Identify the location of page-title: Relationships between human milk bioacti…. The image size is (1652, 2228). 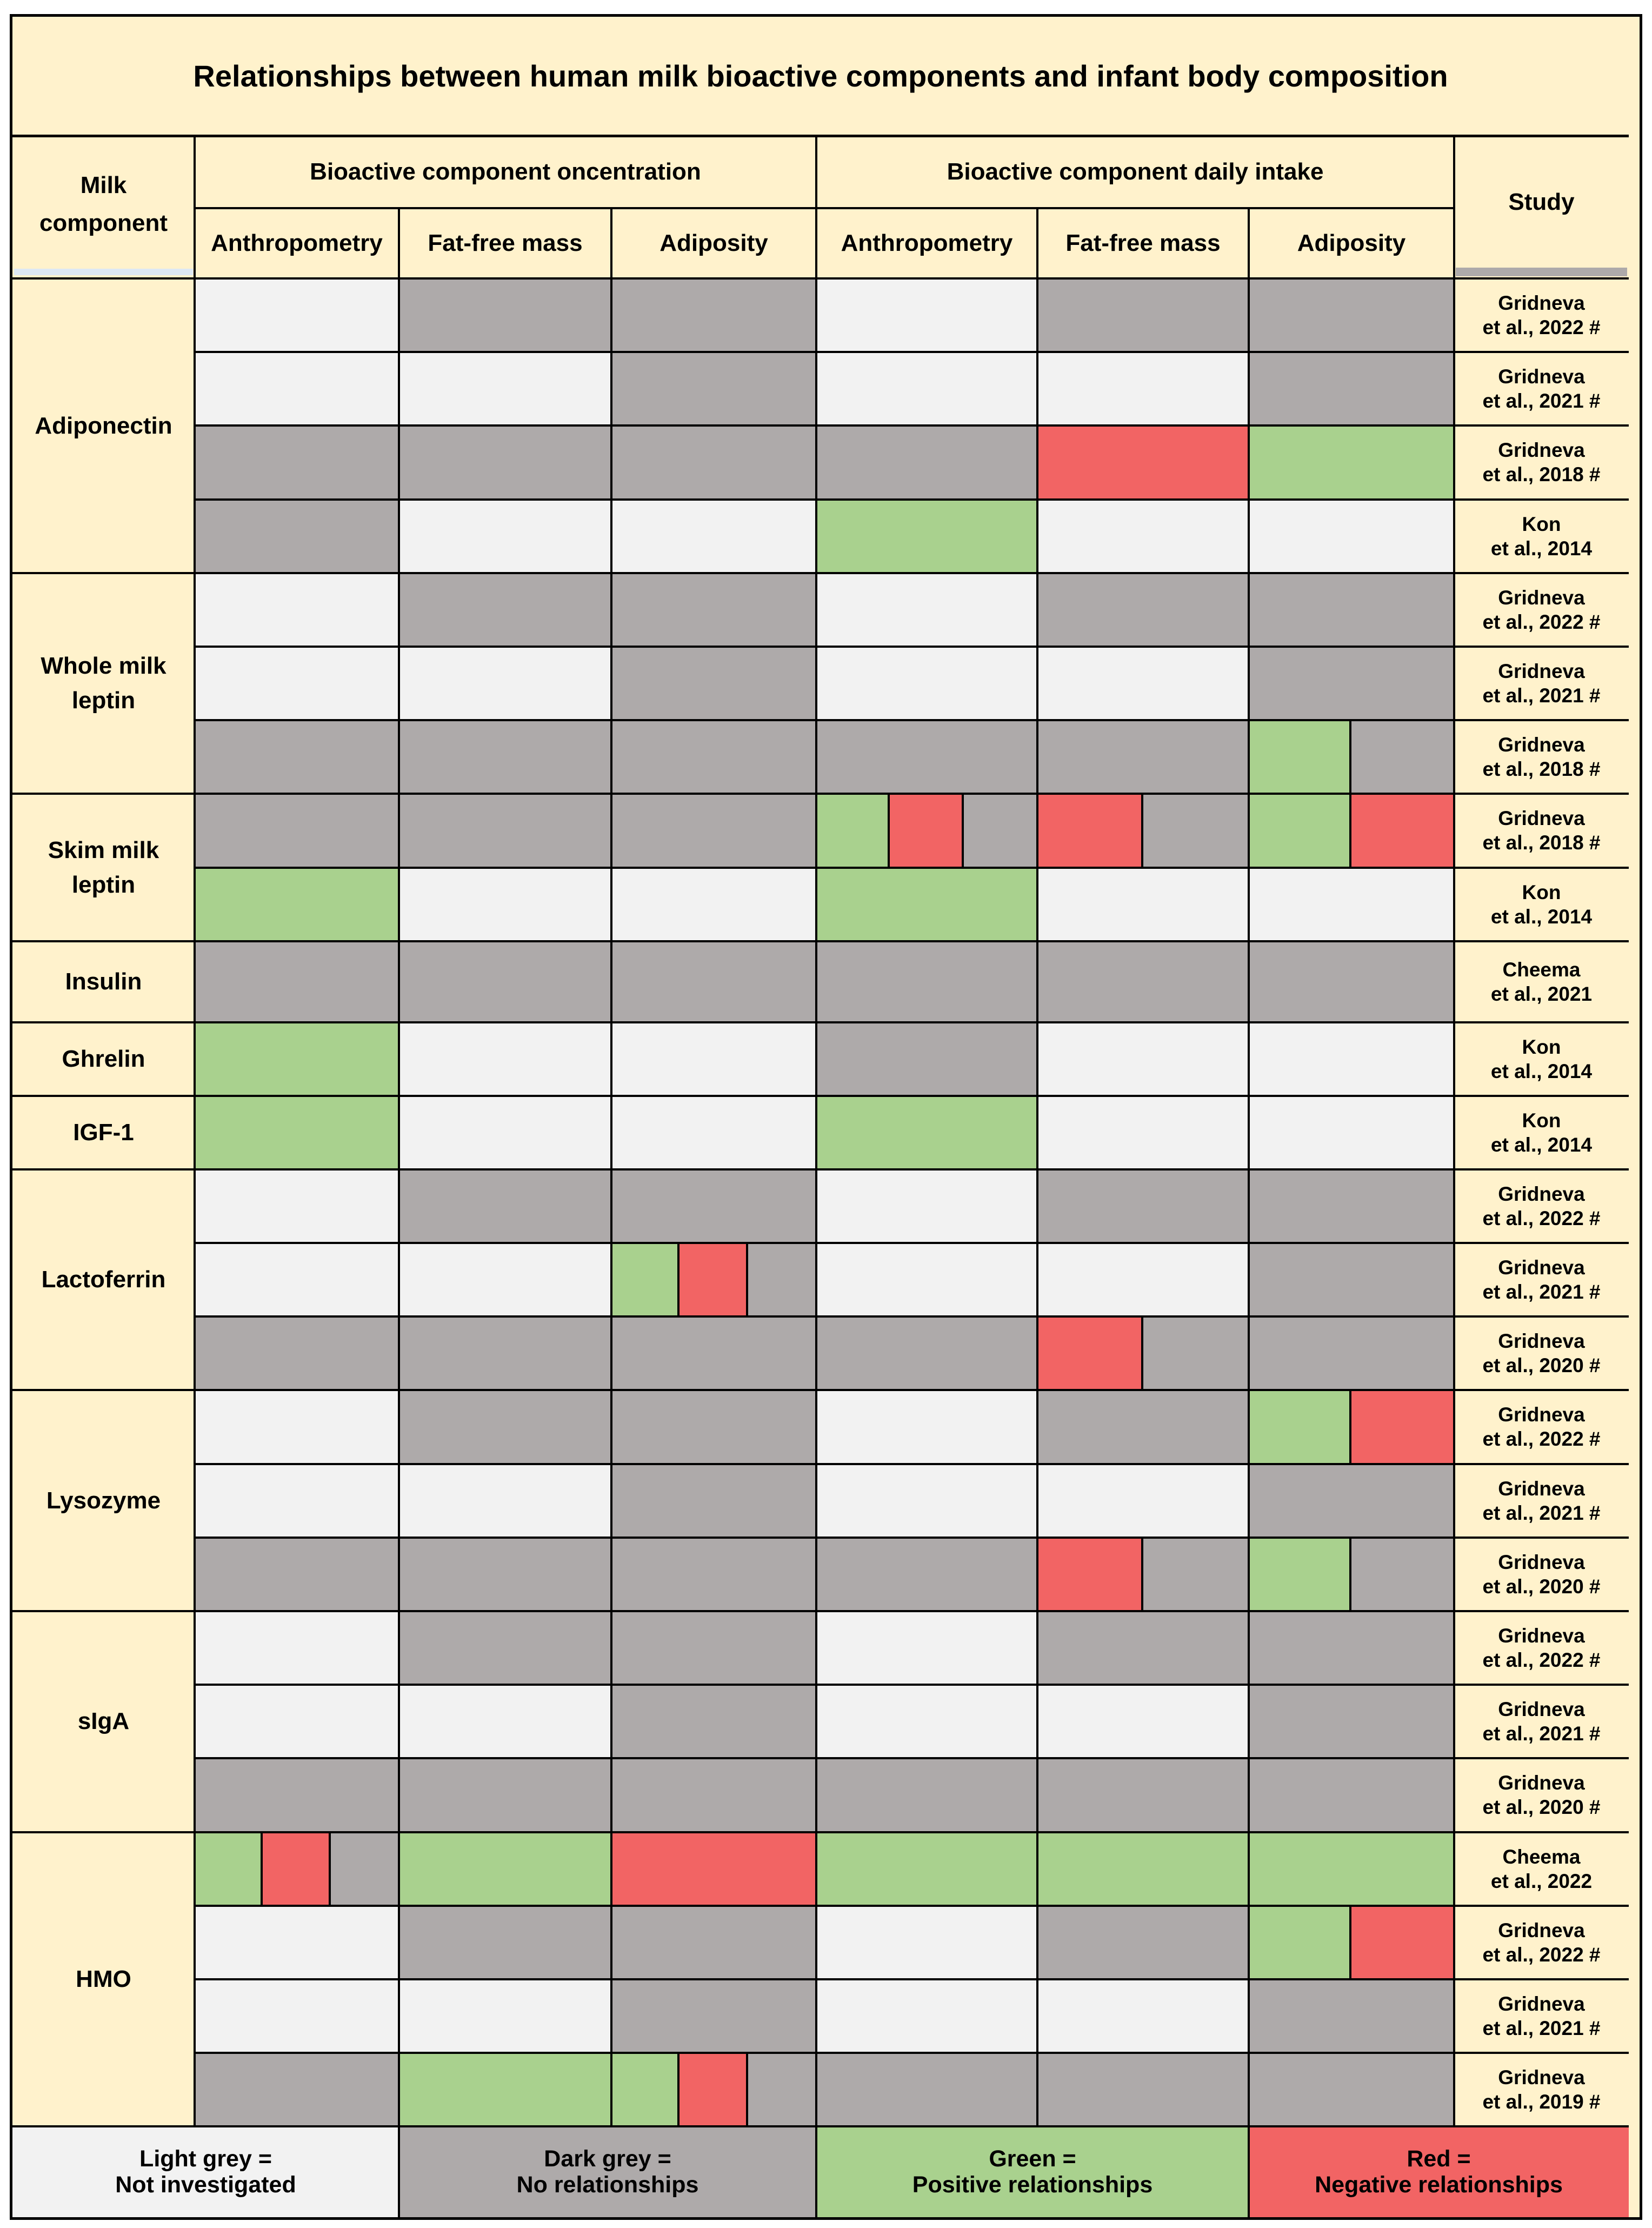
(820, 76).